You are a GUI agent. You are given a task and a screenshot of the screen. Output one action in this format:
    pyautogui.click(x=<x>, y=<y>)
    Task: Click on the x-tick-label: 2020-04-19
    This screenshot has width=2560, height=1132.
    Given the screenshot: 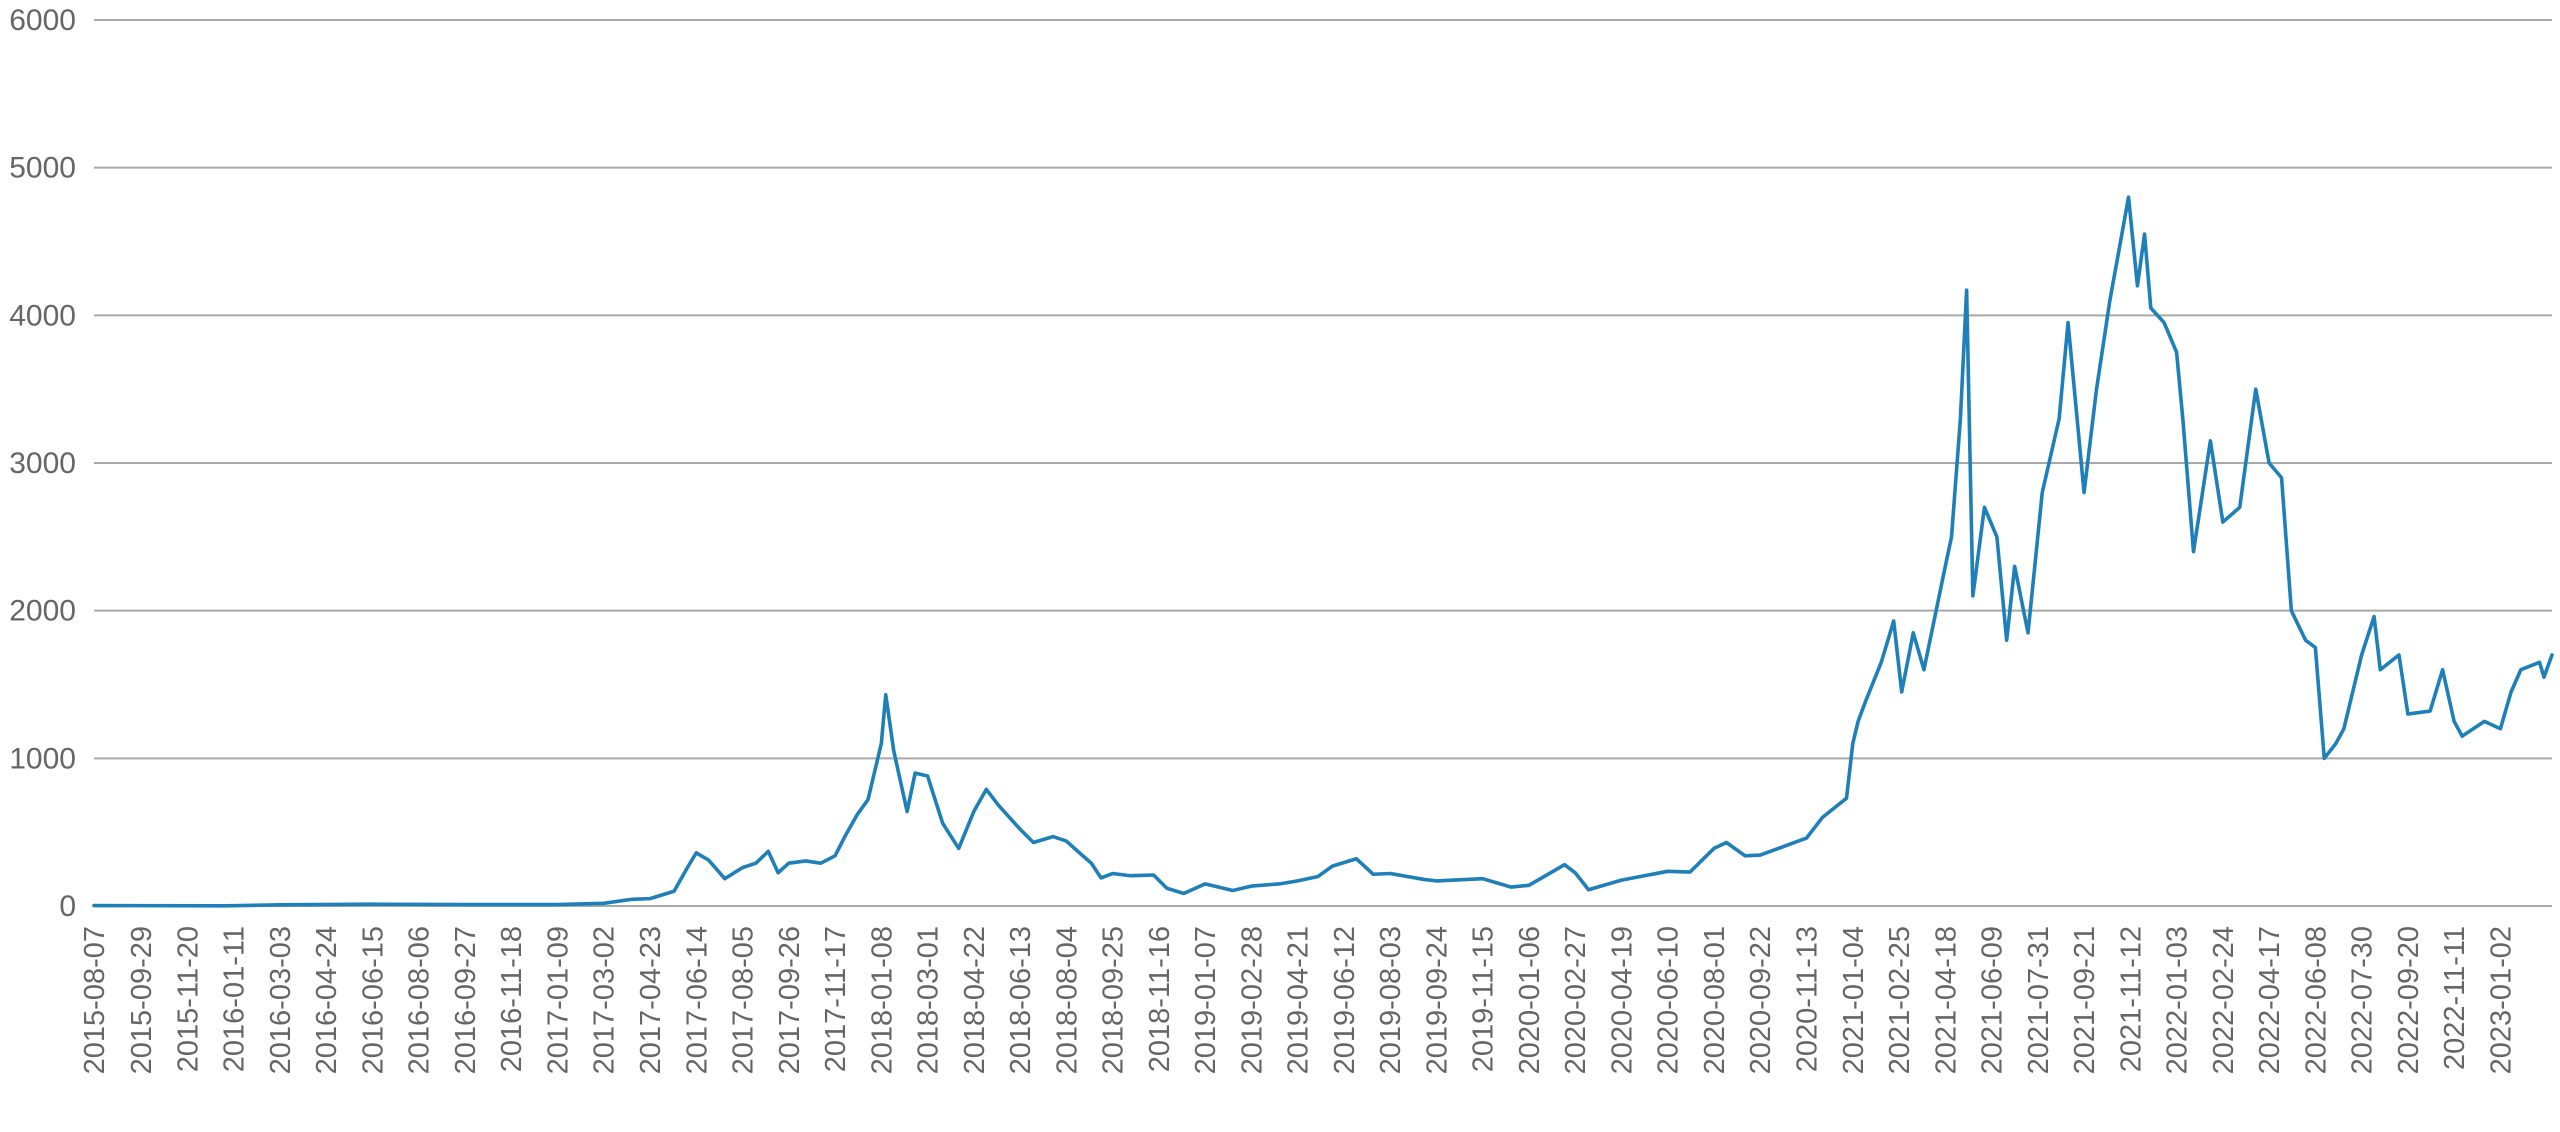 What is the action you would take?
    pyautogui.click(x=1622, y=1000)
    